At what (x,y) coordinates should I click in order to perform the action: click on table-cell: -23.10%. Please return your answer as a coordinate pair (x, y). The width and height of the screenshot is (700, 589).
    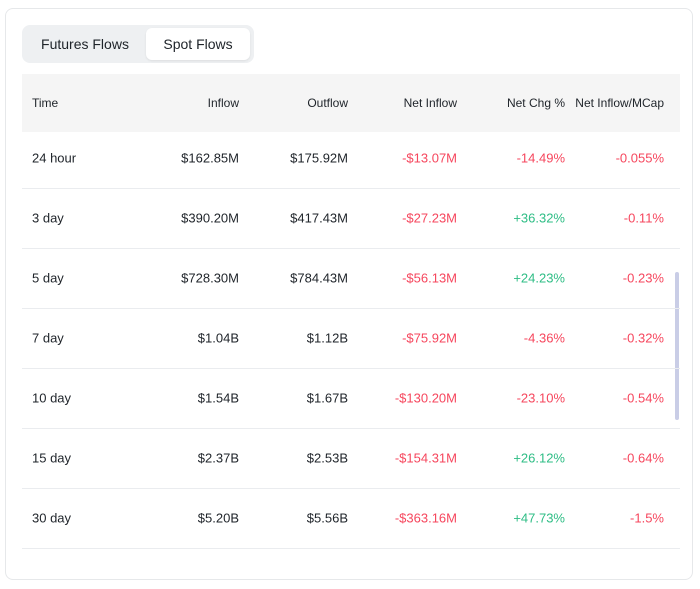
    Looking at the image, I should click on (540, 398).